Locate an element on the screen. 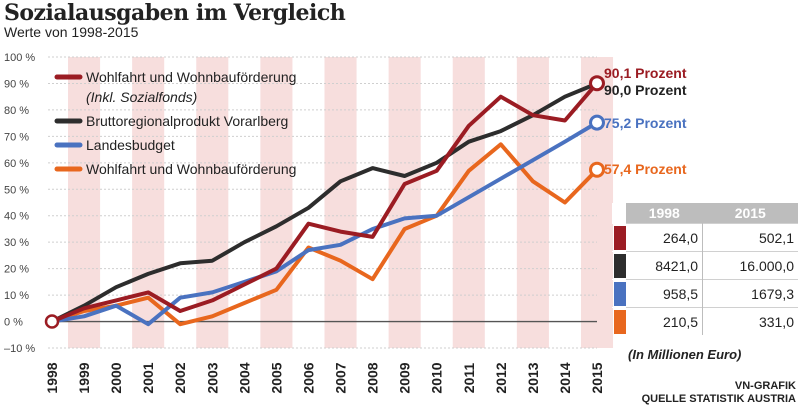 The image size is (800, 410). chart-title: Sozialausgaben im Vergleich is located at coordinates (175, 13).